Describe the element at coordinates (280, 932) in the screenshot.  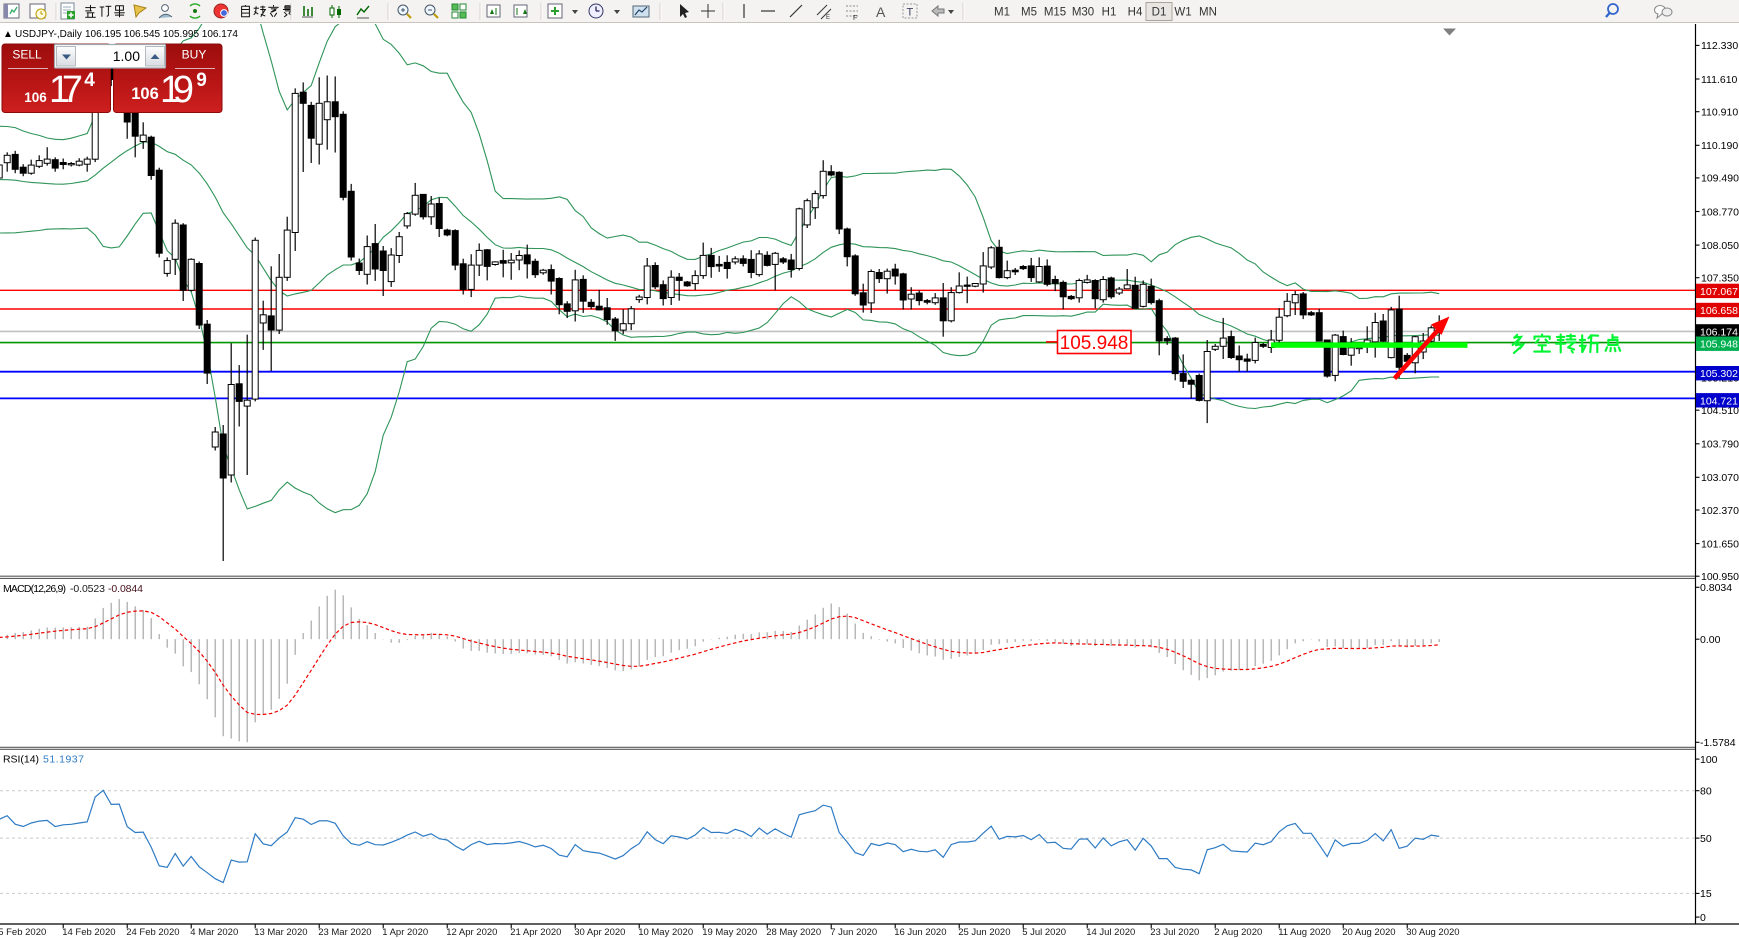
I see `svg-text: 13 Mar 2020` at that location.